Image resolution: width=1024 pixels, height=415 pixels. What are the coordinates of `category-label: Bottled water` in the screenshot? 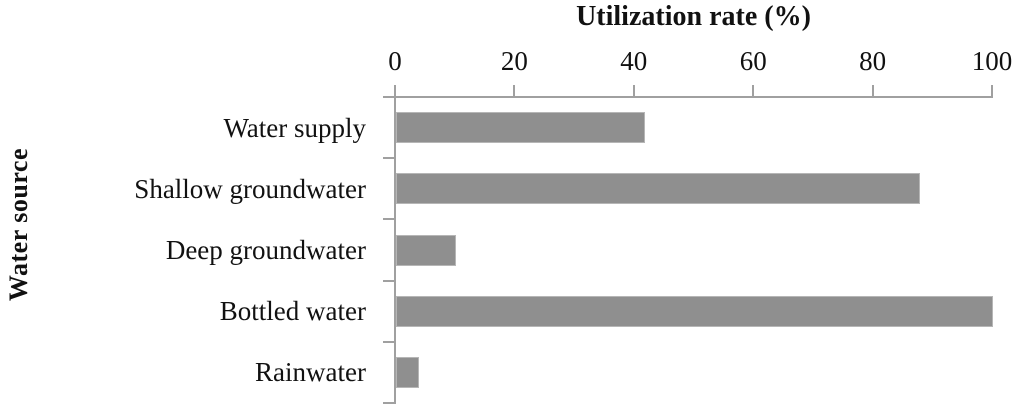 It's located at (292, 311).